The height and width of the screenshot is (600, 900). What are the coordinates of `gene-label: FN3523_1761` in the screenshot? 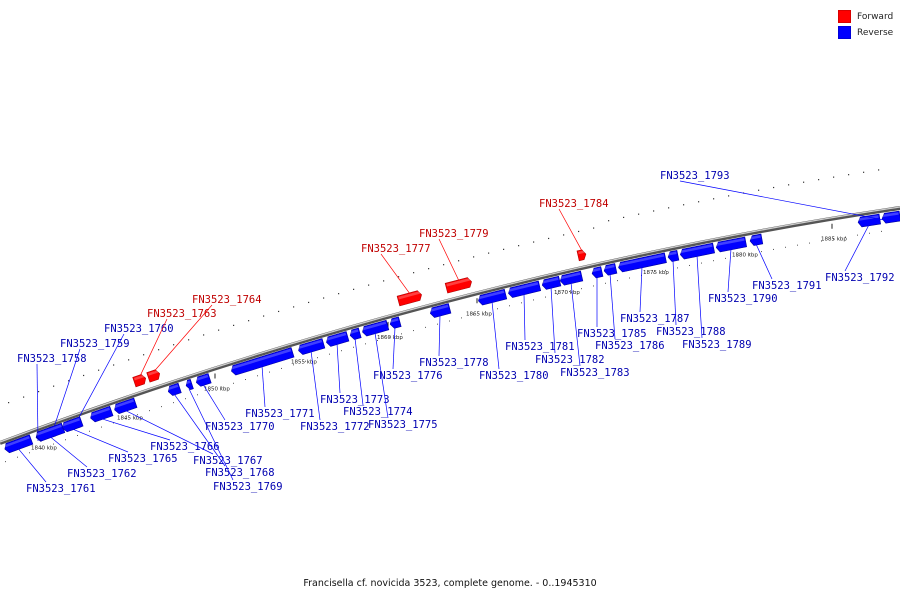 It's located at (61, 489).